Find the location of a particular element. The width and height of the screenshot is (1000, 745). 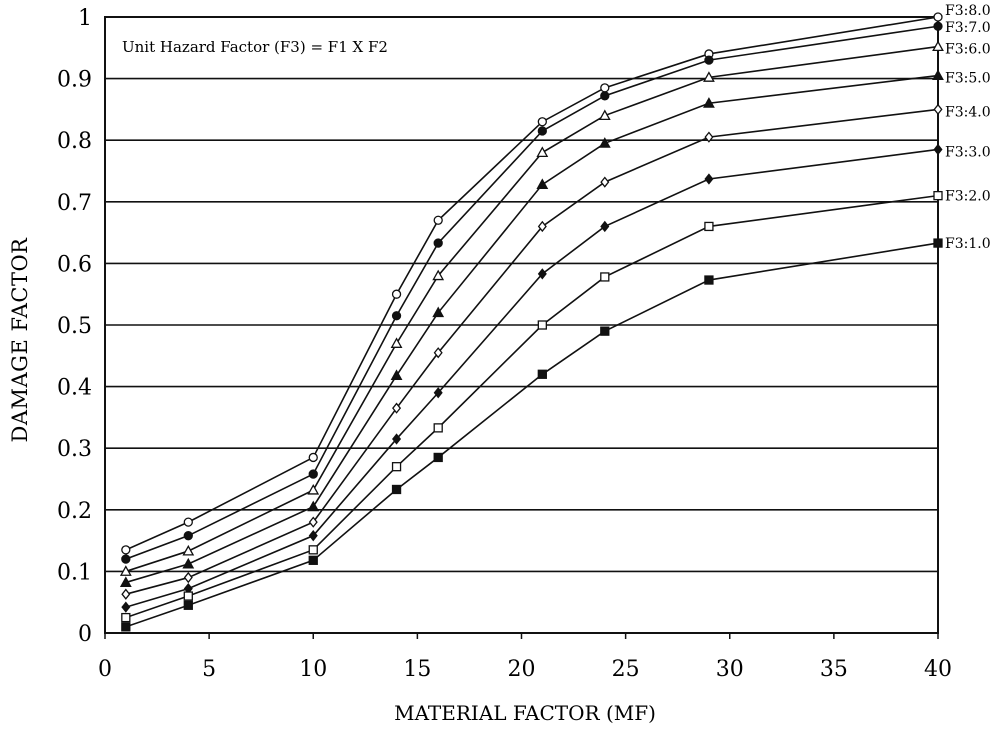

series-label: F3:4.0 is located at coordinates (968, 112).